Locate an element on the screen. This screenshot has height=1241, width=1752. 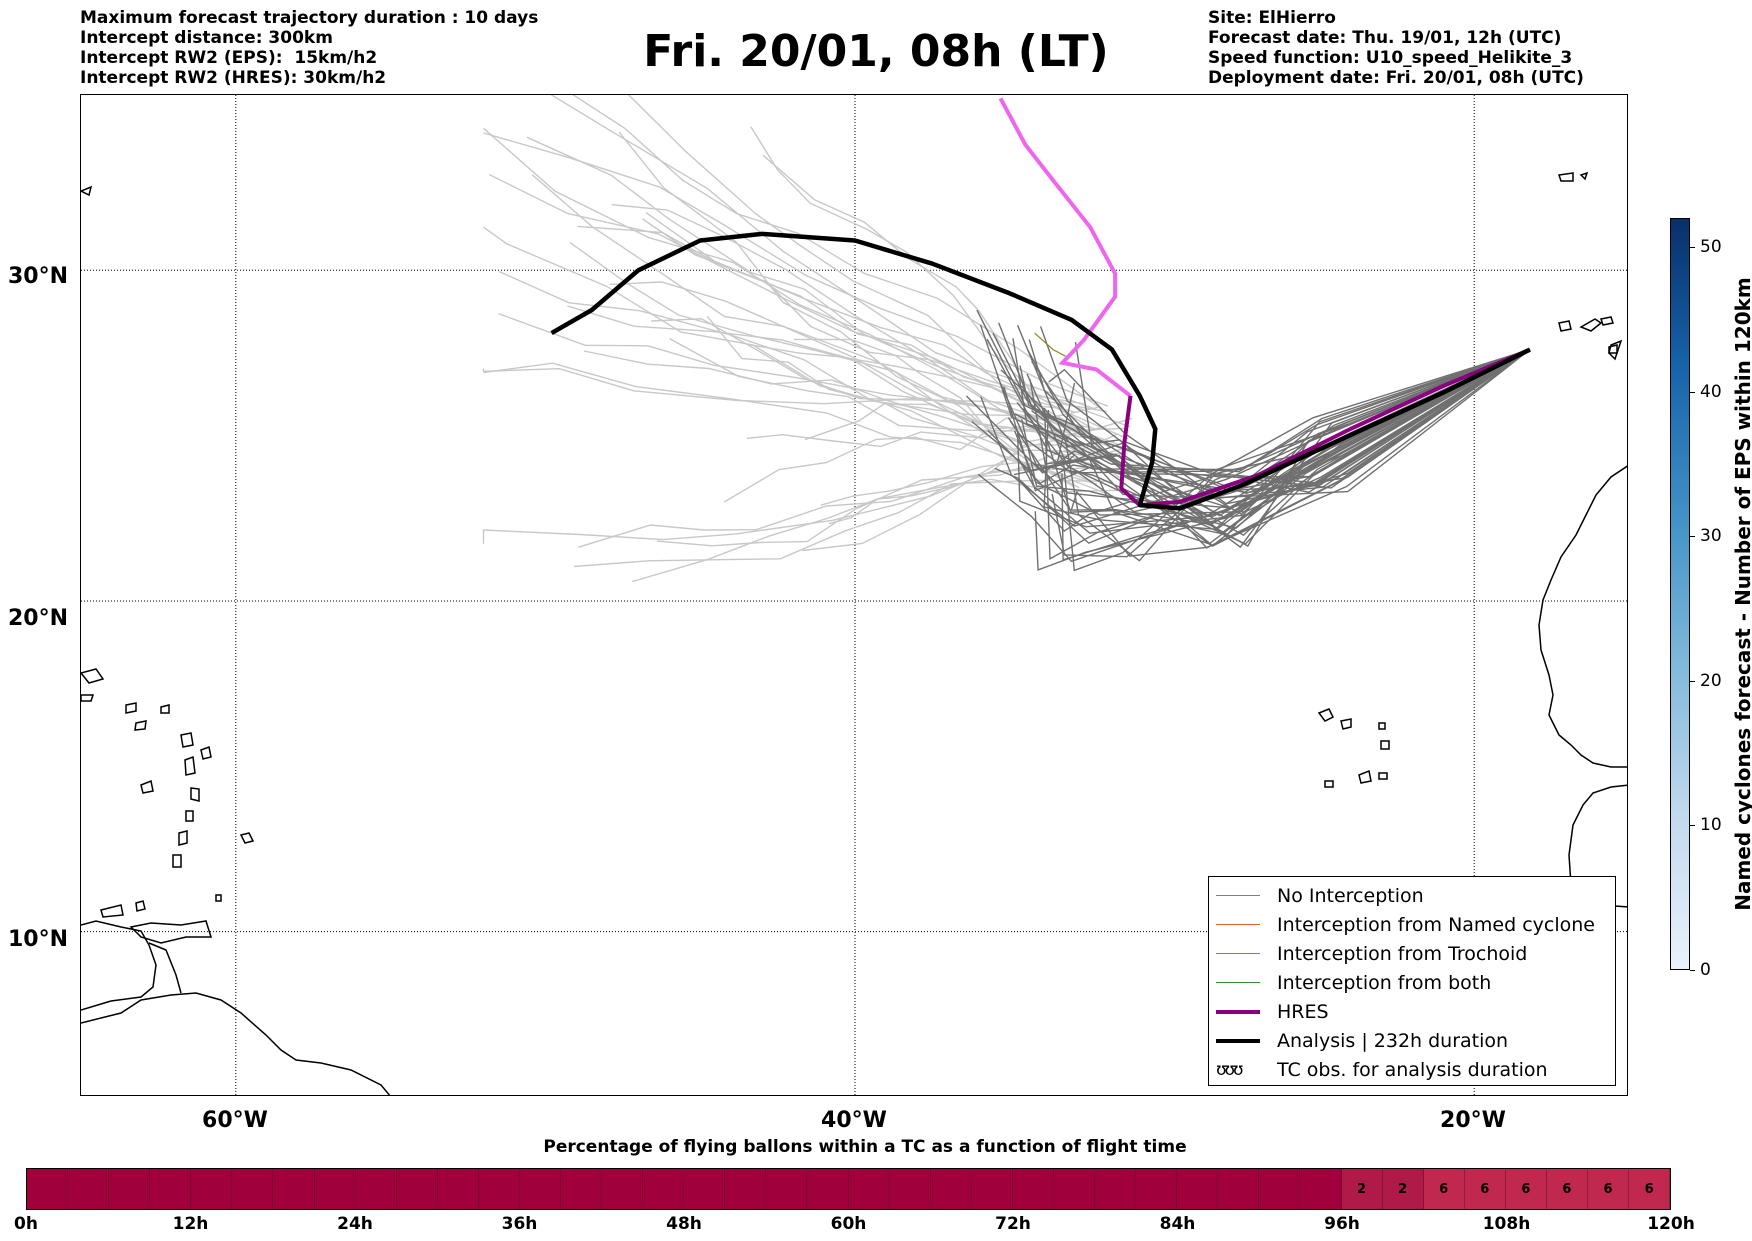
hres-track is located at coordinates (1325, 427).